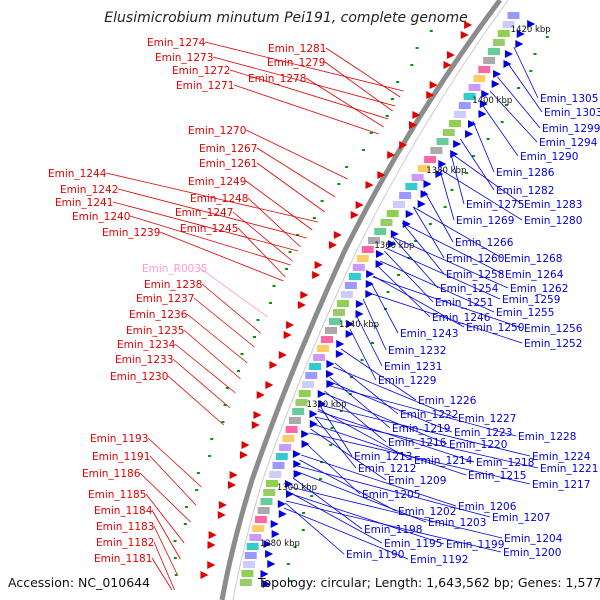 The height and width of the screenshot is (600, 600). Describe the element at coordinates (531, 30) in the screenshot. I see `scale-label: 1420 kbp` at that location.